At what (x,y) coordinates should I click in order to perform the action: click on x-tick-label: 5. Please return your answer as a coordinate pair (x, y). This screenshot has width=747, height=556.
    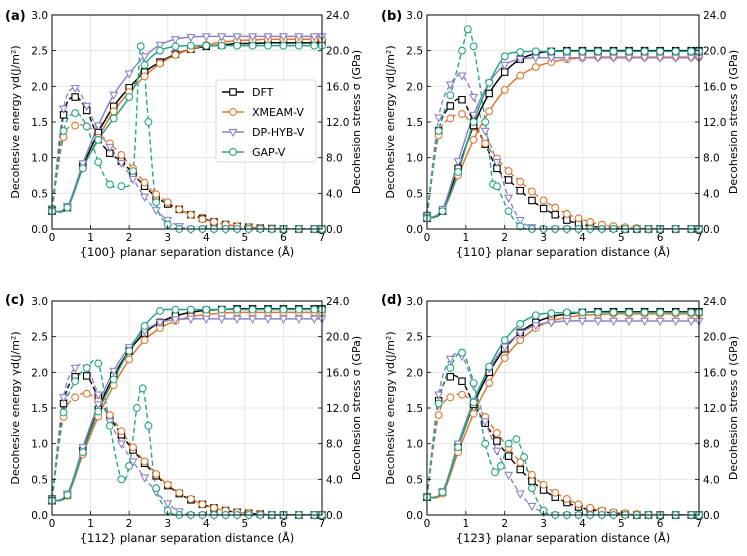
    Looking at the image, I should click on (621, 524).